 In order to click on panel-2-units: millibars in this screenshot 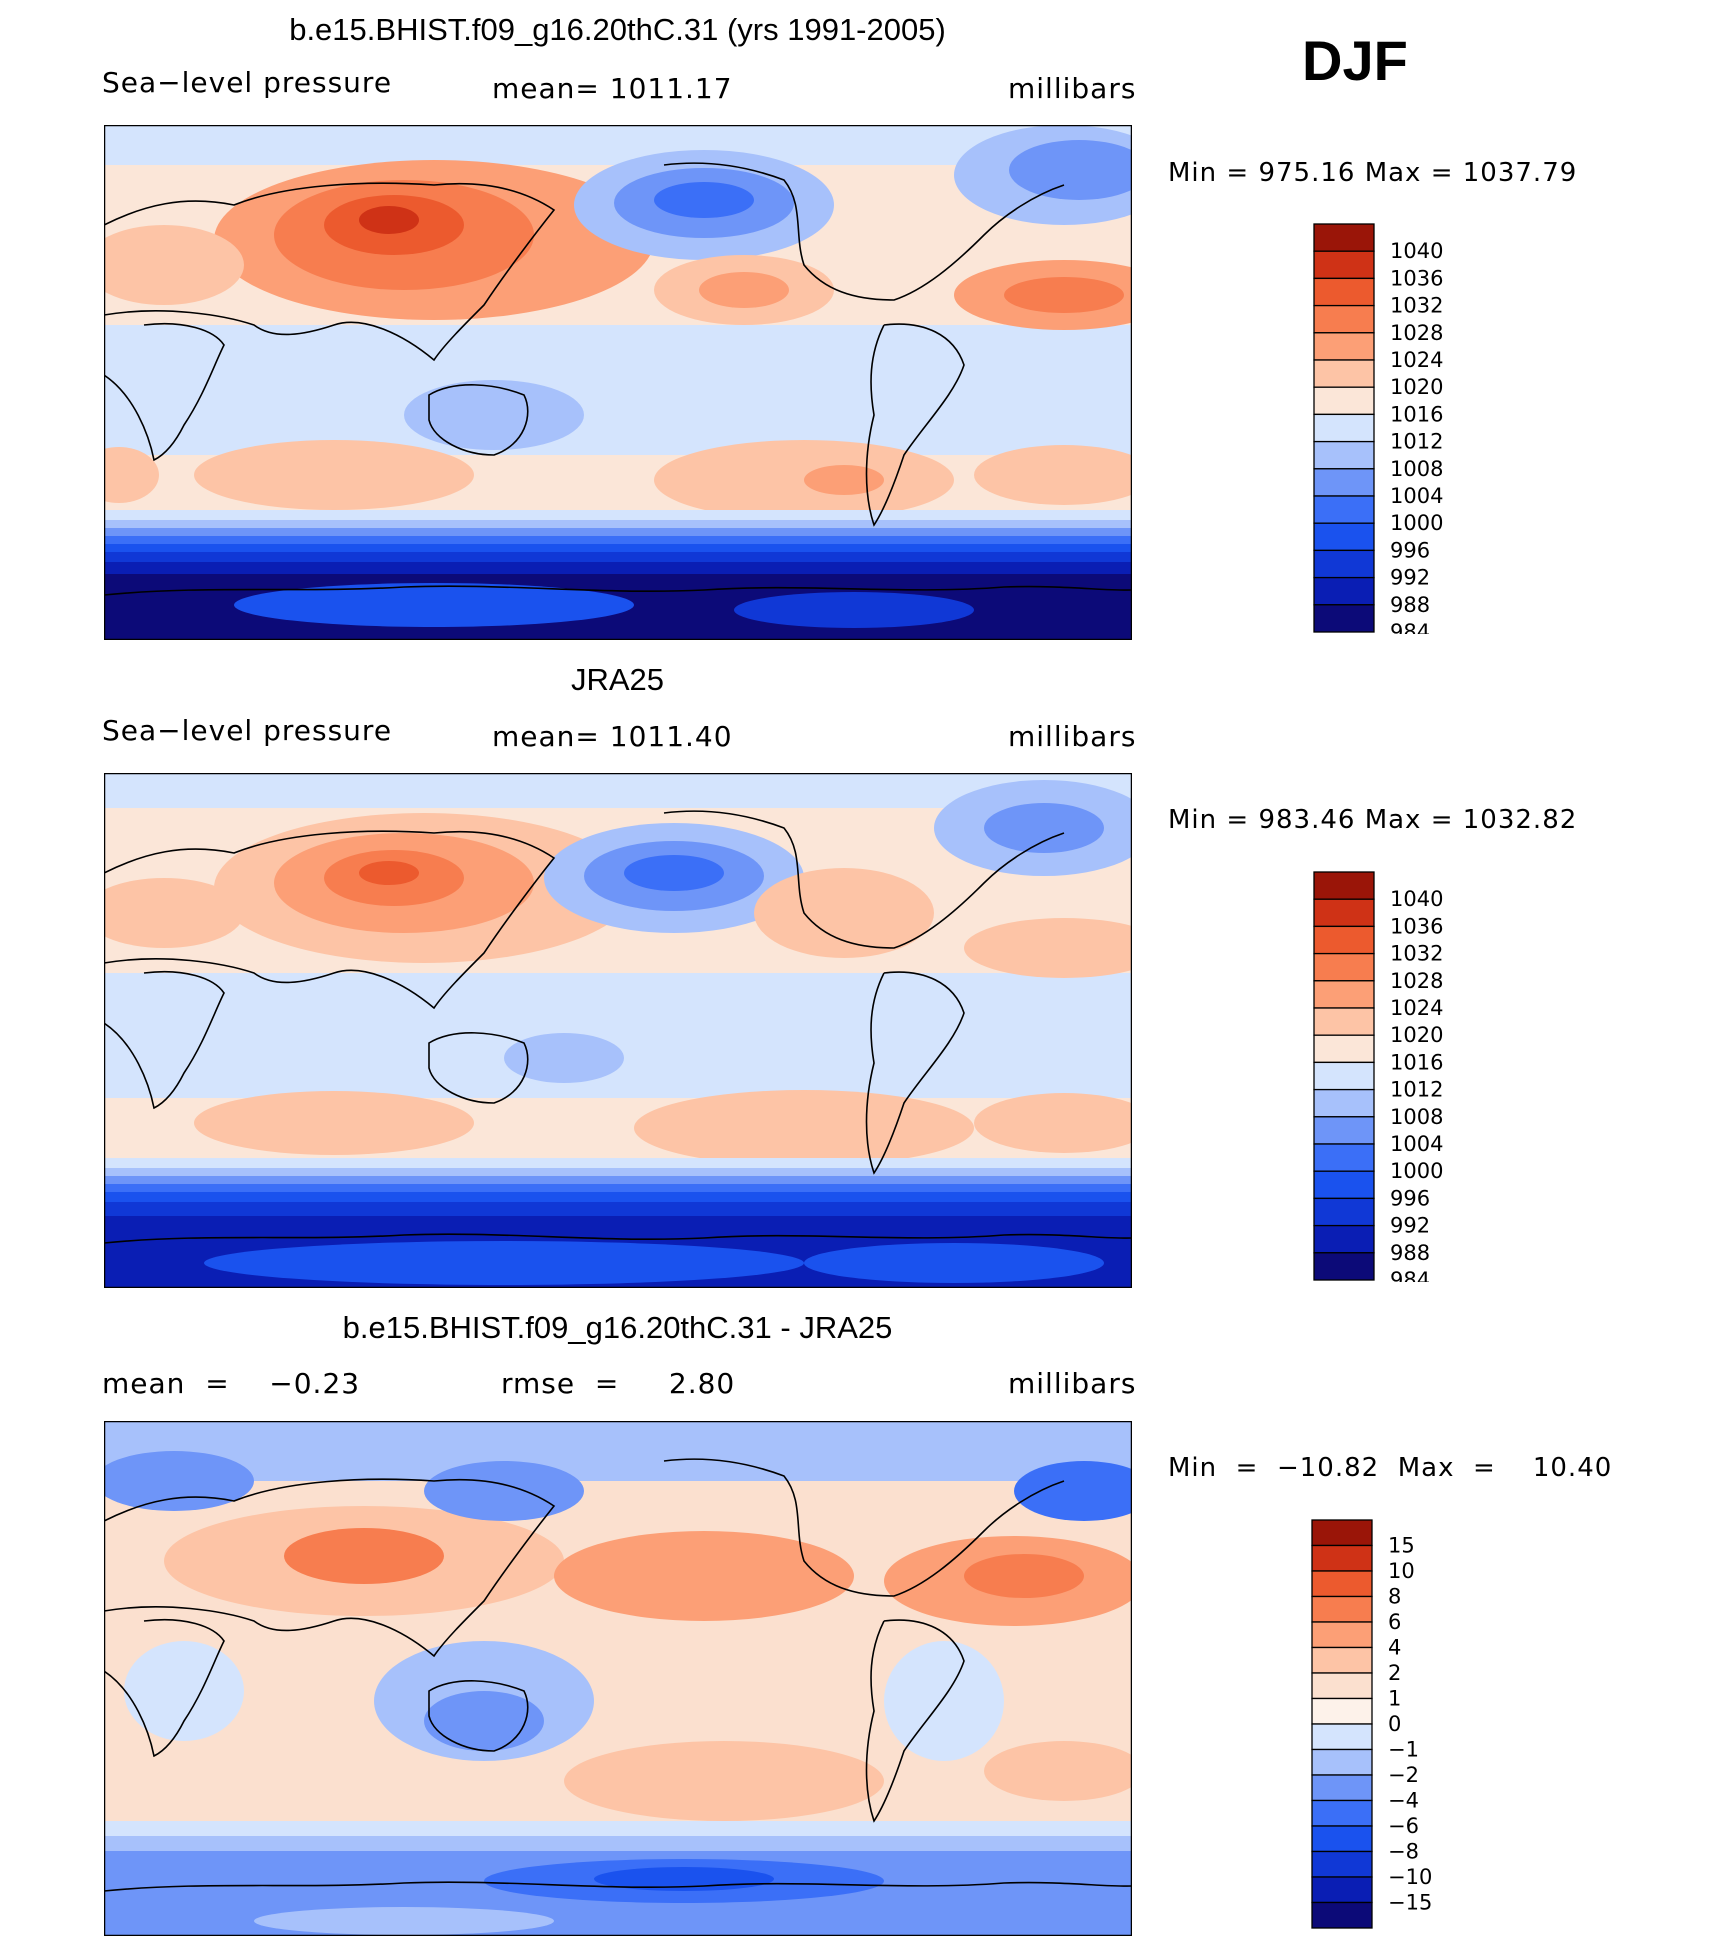, I will do `click(1072, 736)`.